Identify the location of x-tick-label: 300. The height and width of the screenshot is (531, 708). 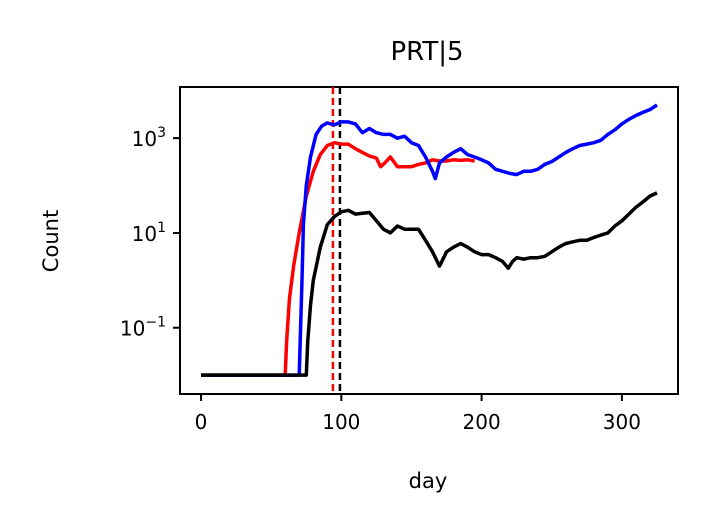
(622, 422).